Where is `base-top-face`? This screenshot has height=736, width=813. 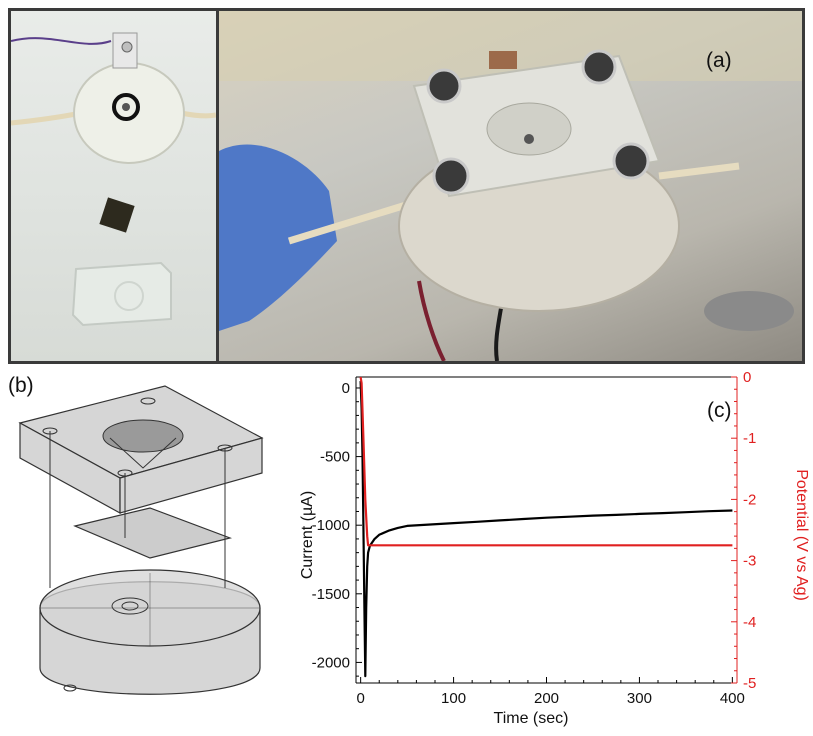
base-top-face is located at coordinates (150, 608).